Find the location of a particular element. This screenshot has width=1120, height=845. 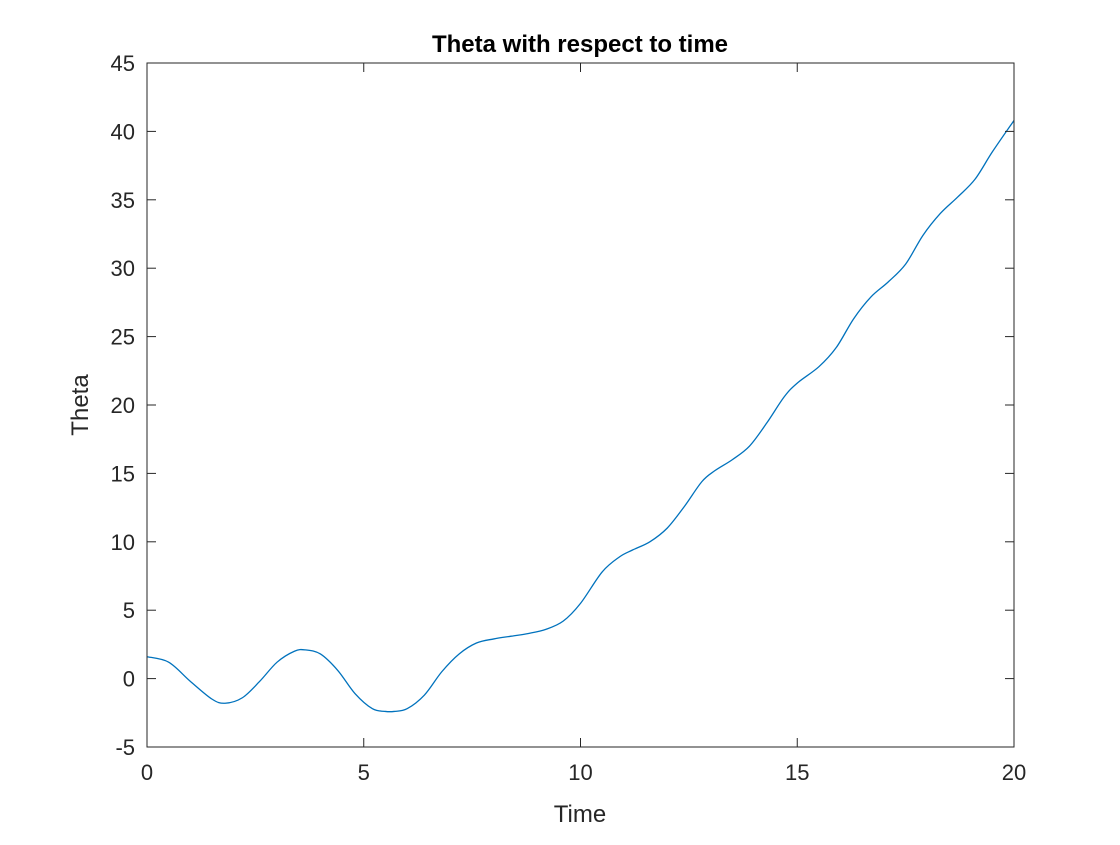

y-tick-label: -5 is located at coordinates (125, 747).